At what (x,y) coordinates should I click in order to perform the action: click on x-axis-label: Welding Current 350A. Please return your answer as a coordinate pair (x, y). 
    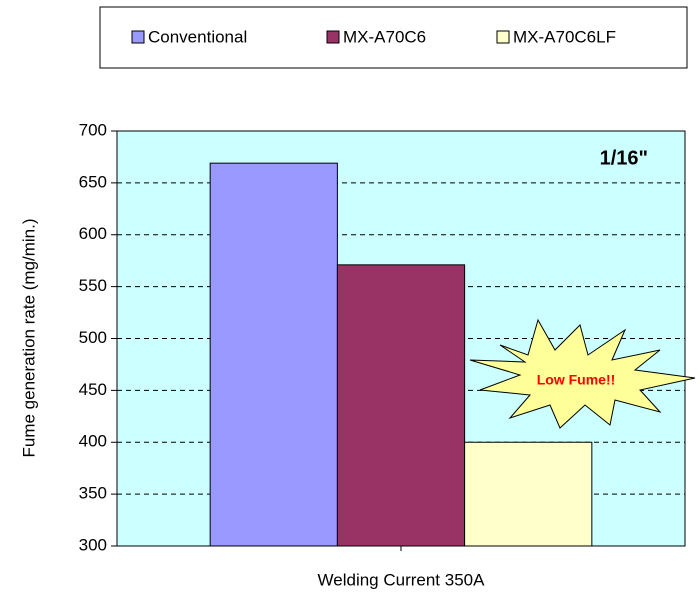
    Looking at the image, I should click on (402, 579).